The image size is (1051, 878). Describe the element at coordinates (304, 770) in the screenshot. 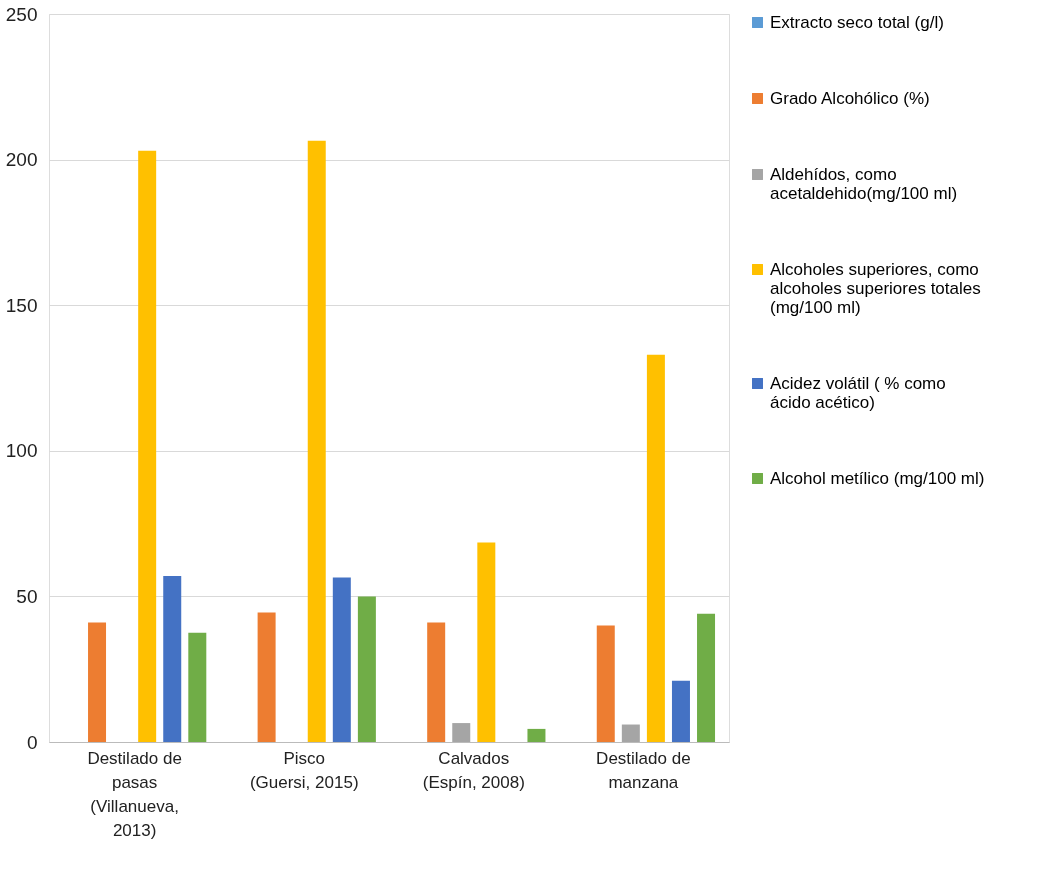

I see `x-tick-label: Pisco (Guersi, 2015)` at that location.